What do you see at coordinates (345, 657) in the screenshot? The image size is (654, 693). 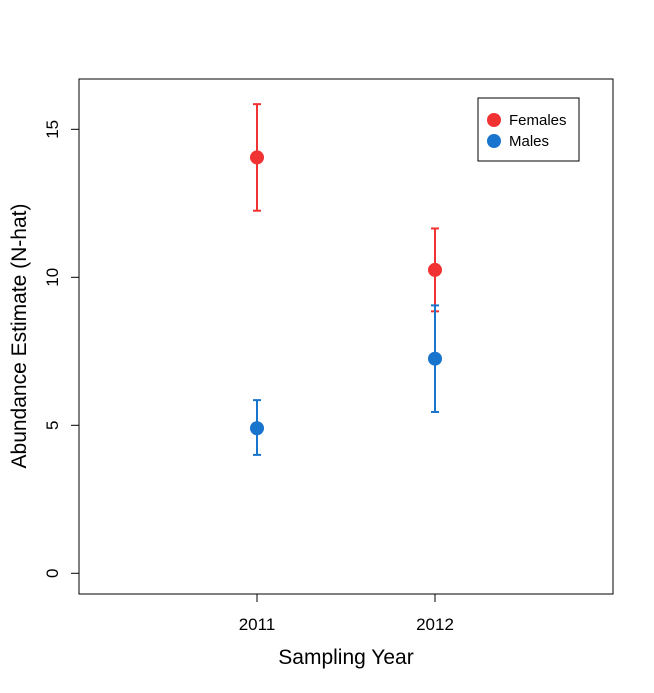 I see `x-axis-label: Sampling Year` at bounding box center [345, 657].